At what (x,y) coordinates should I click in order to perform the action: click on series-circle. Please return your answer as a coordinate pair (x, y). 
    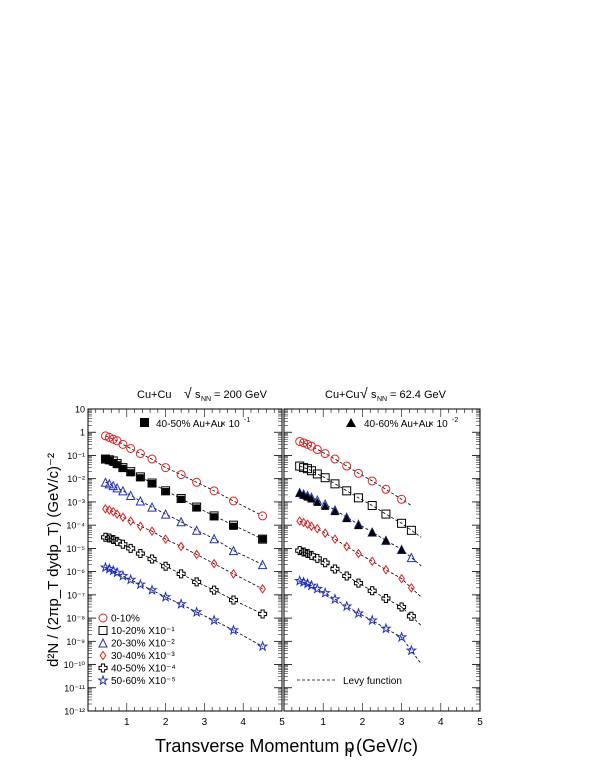
    Looking at the image, I should click on (184, 476).